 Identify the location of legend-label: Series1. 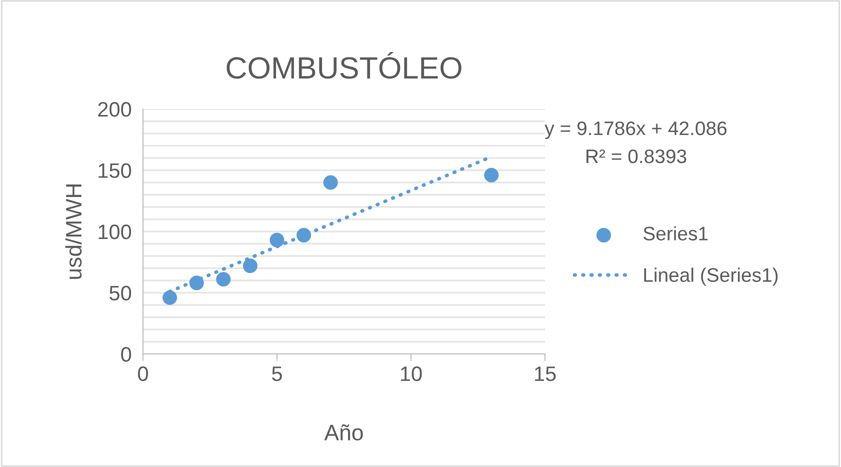
(676, 233).